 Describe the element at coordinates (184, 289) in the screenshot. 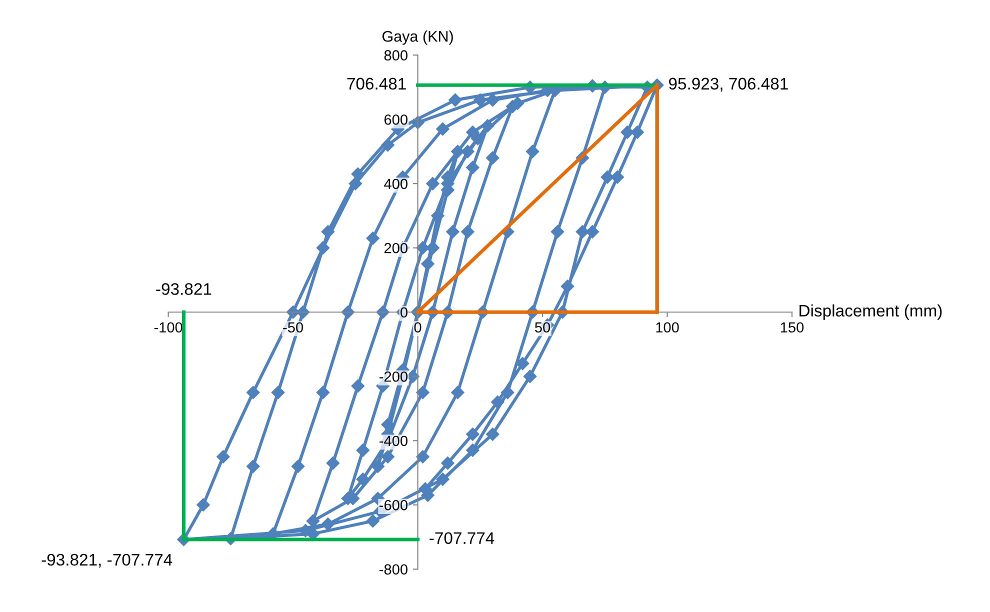

I see `annotation: -93.821` at that location.